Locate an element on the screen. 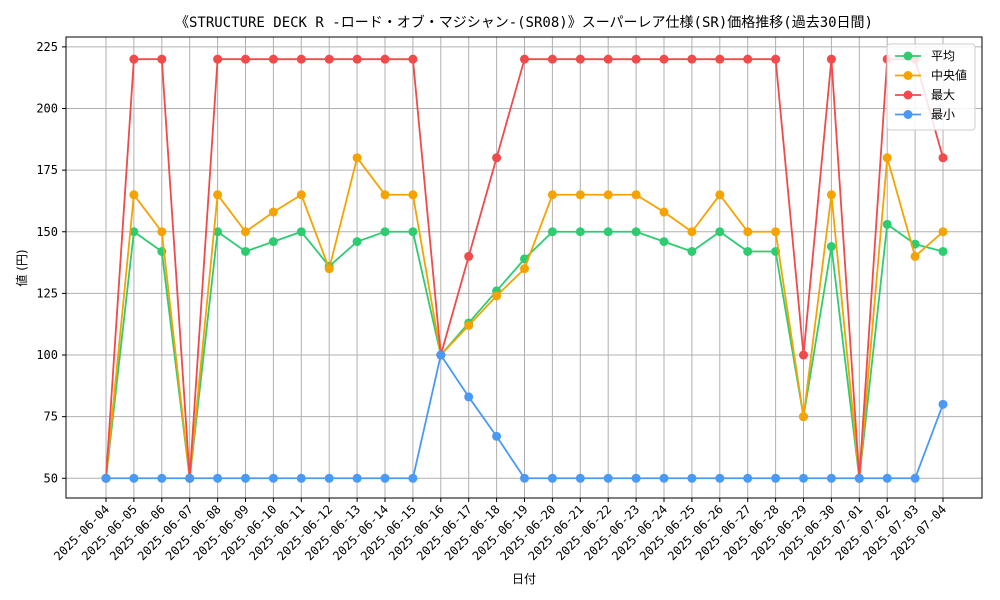 The height and width of the screenshot is (600, 1000). y-tick-label: 200 is located at coordinates (47, 108).